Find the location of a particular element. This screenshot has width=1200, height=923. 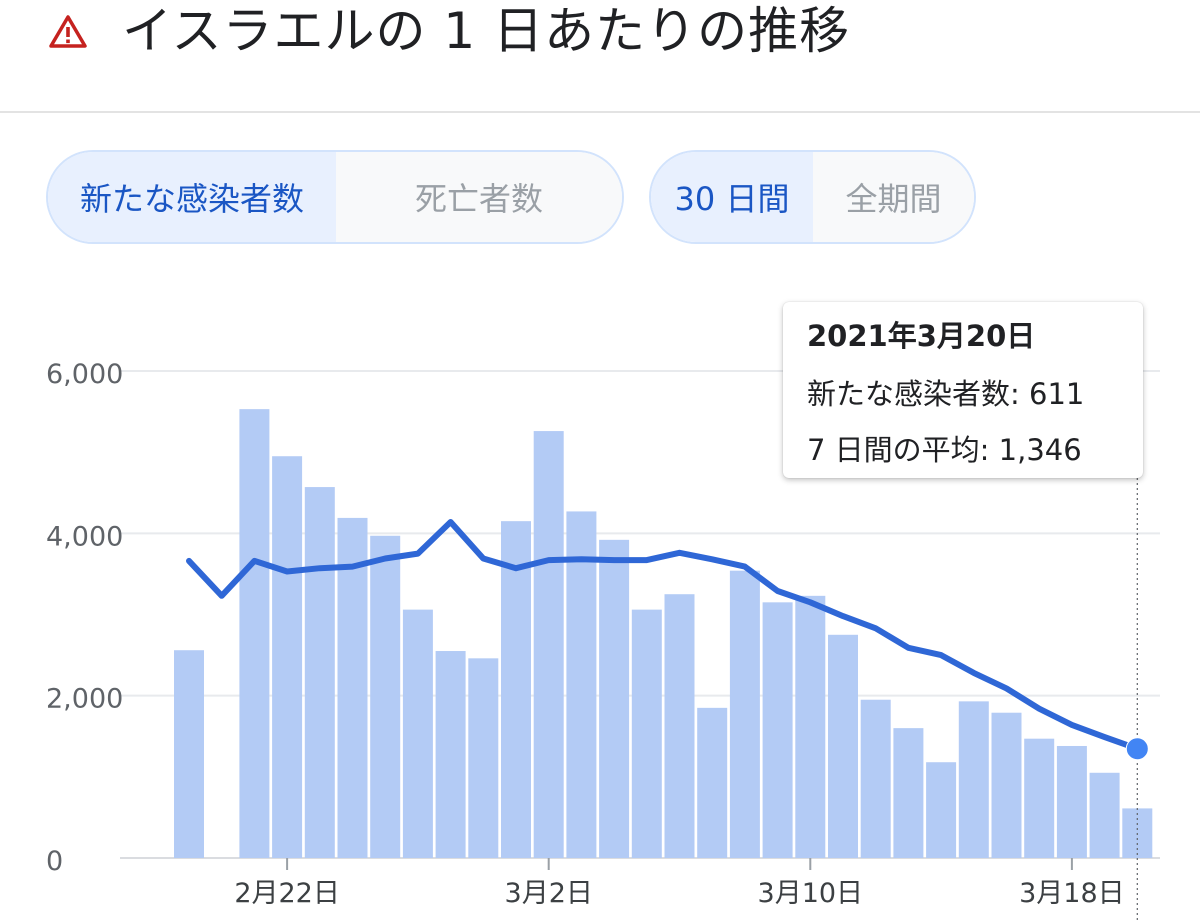

x-tick-label: 3月18日 is located at coordinates (1072, 893).